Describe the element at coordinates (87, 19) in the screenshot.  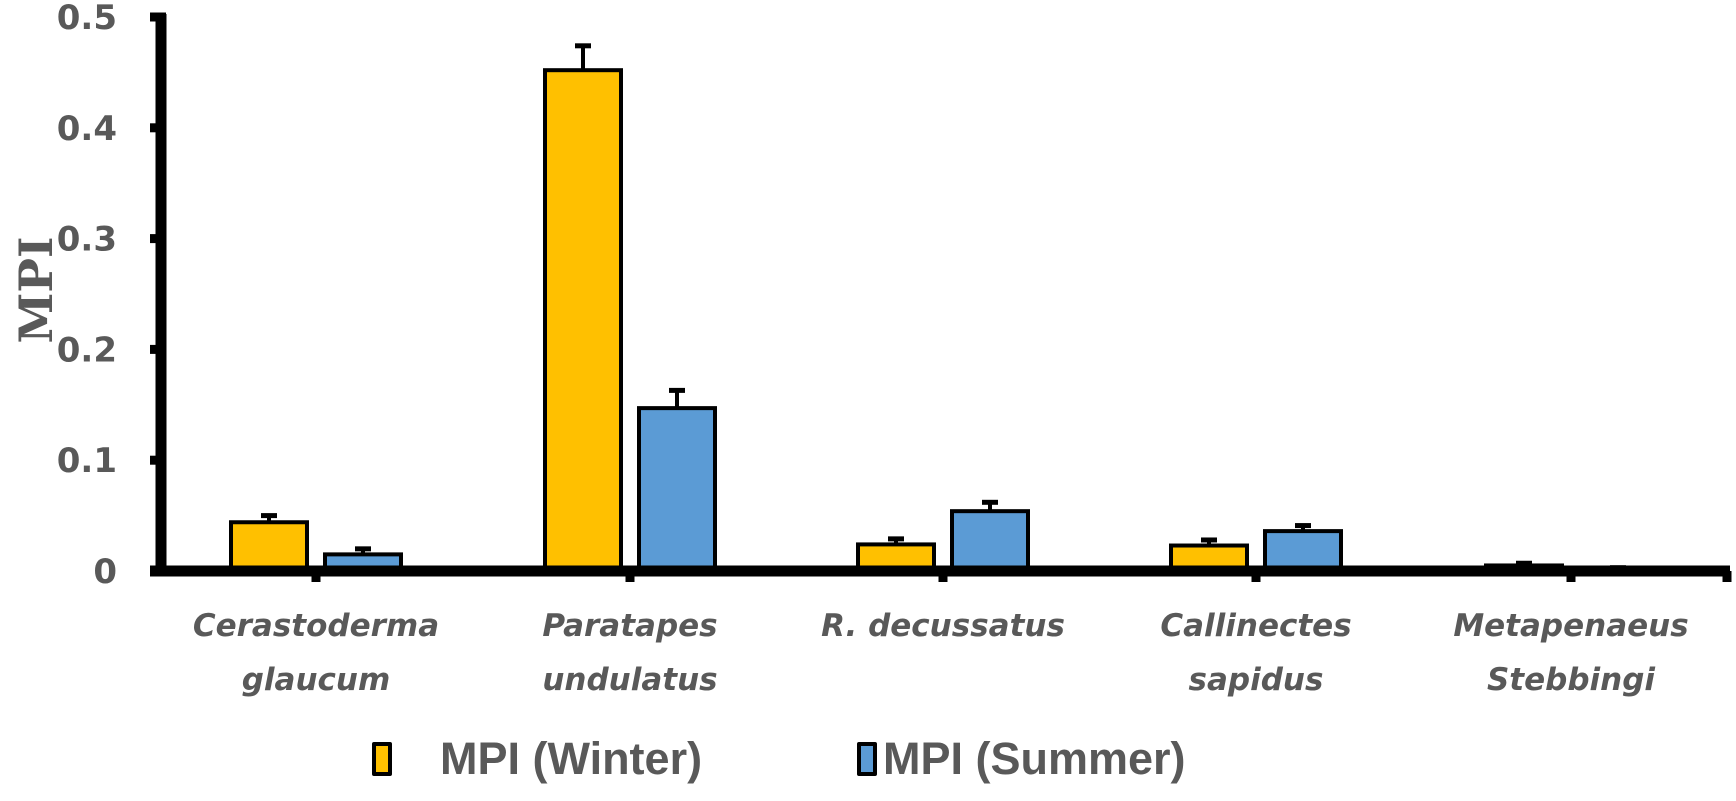
I see `y-tick-label: 0.5` at that location.